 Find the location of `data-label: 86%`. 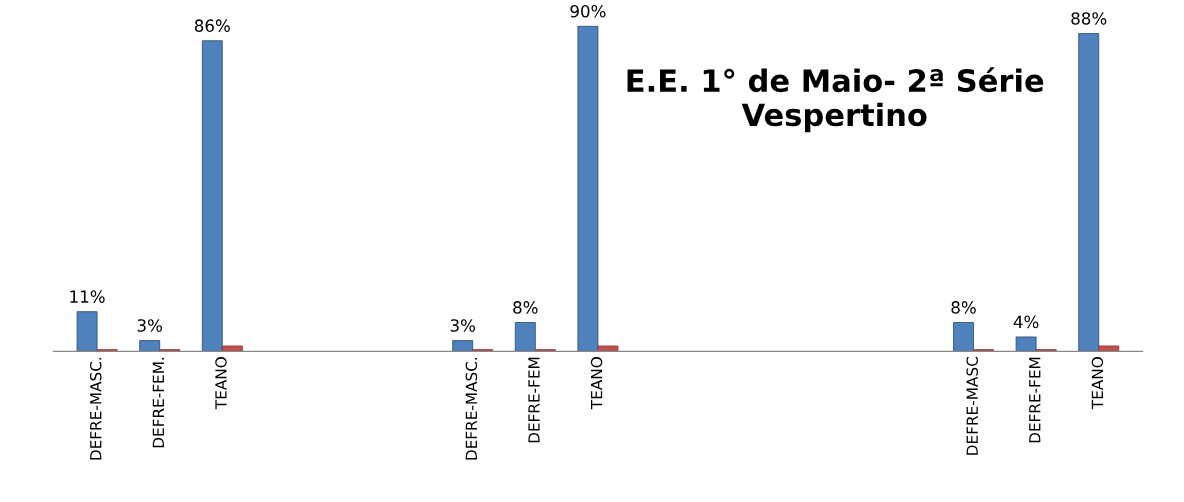

data-label: 86% is located at coordinates (212, 25).